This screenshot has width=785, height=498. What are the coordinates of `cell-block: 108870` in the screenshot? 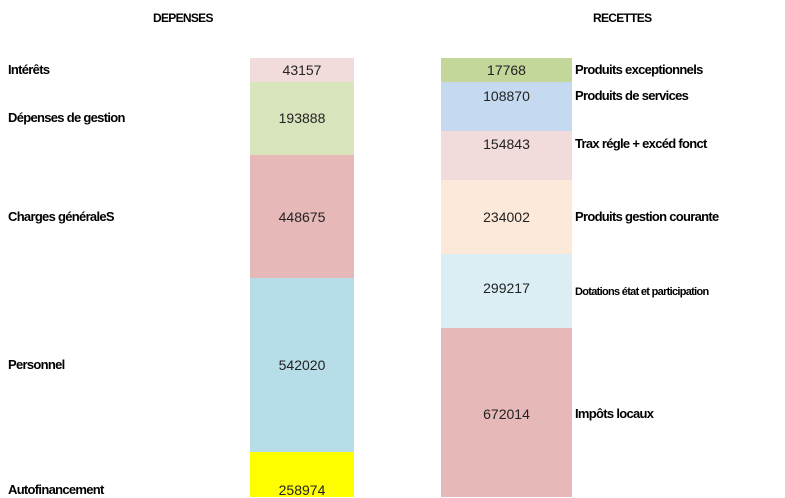 It's located at (506, 106).